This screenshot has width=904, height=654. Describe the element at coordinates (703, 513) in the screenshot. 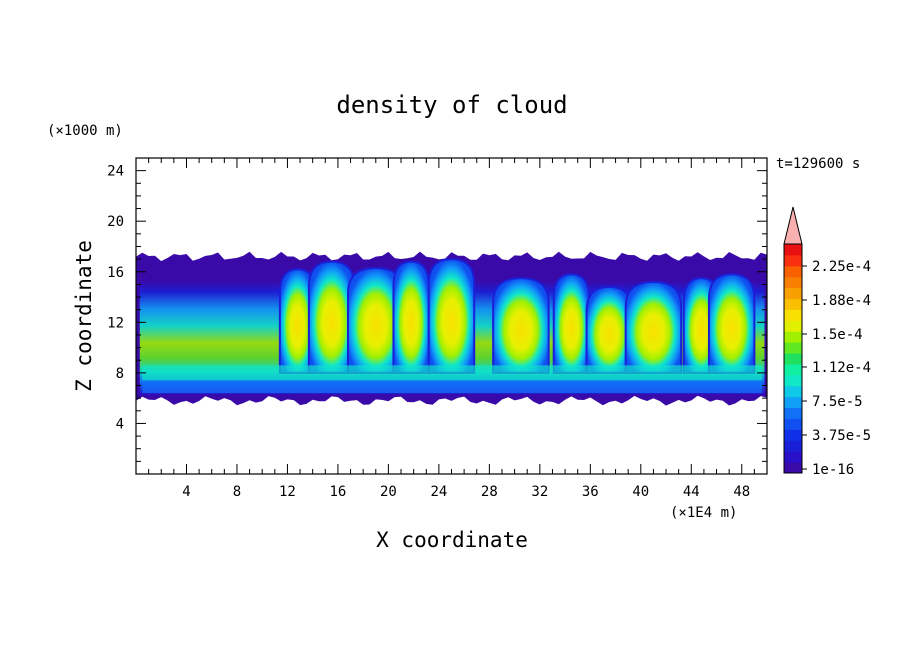

I see `x-unit-label: (×1E4 m)` at that location.